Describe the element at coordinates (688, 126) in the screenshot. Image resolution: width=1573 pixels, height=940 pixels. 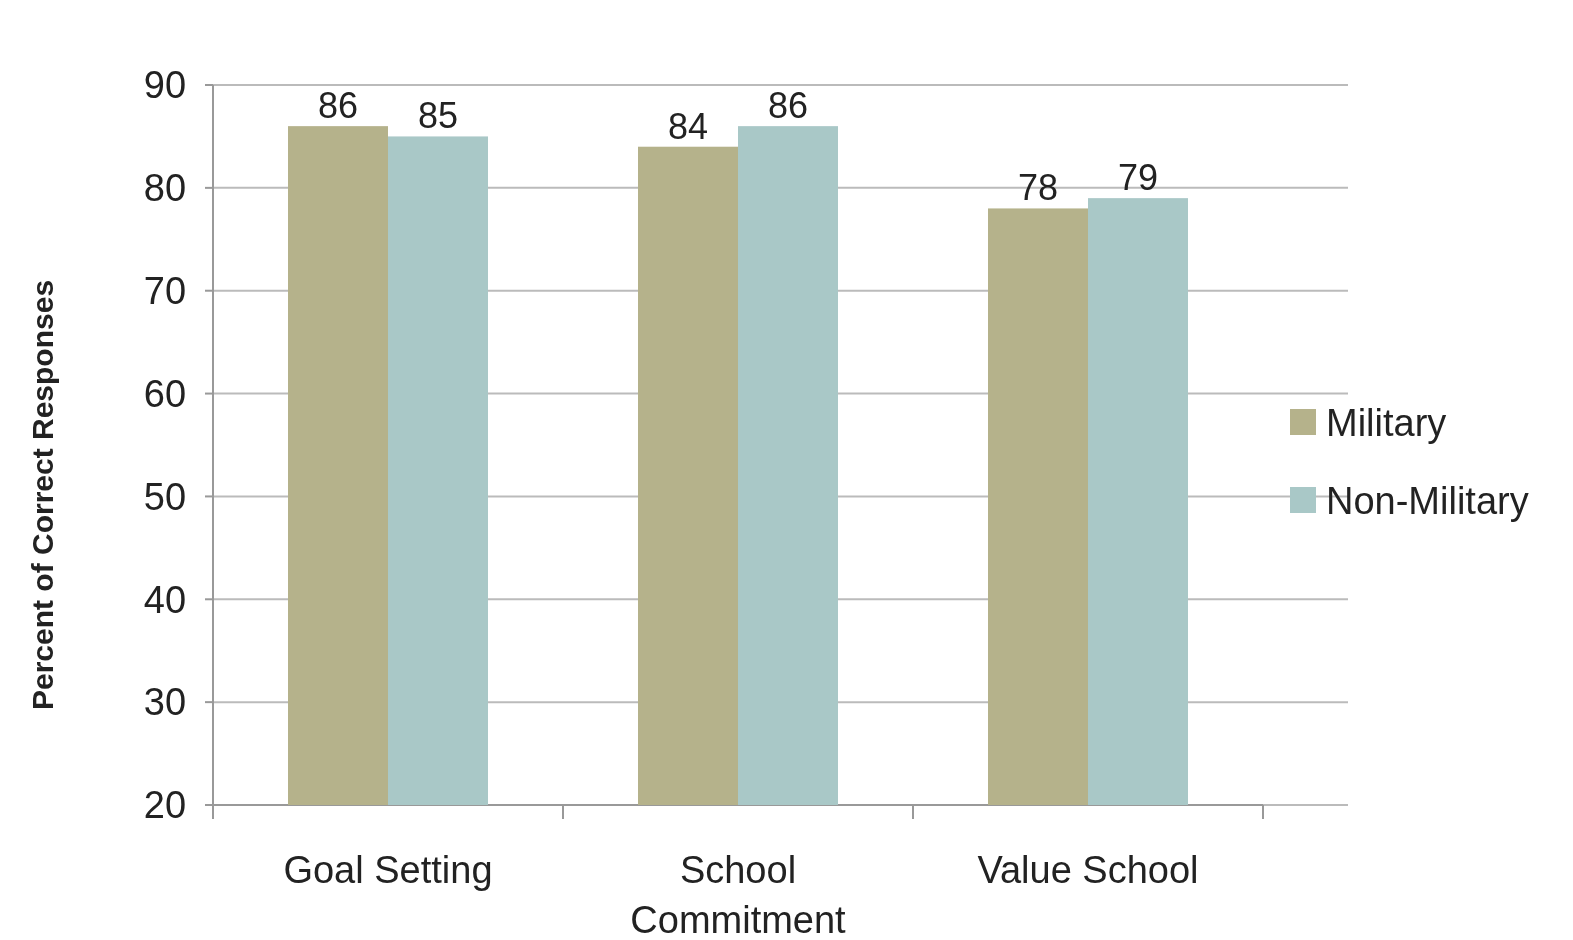
I see `data-label: 84` at that location.